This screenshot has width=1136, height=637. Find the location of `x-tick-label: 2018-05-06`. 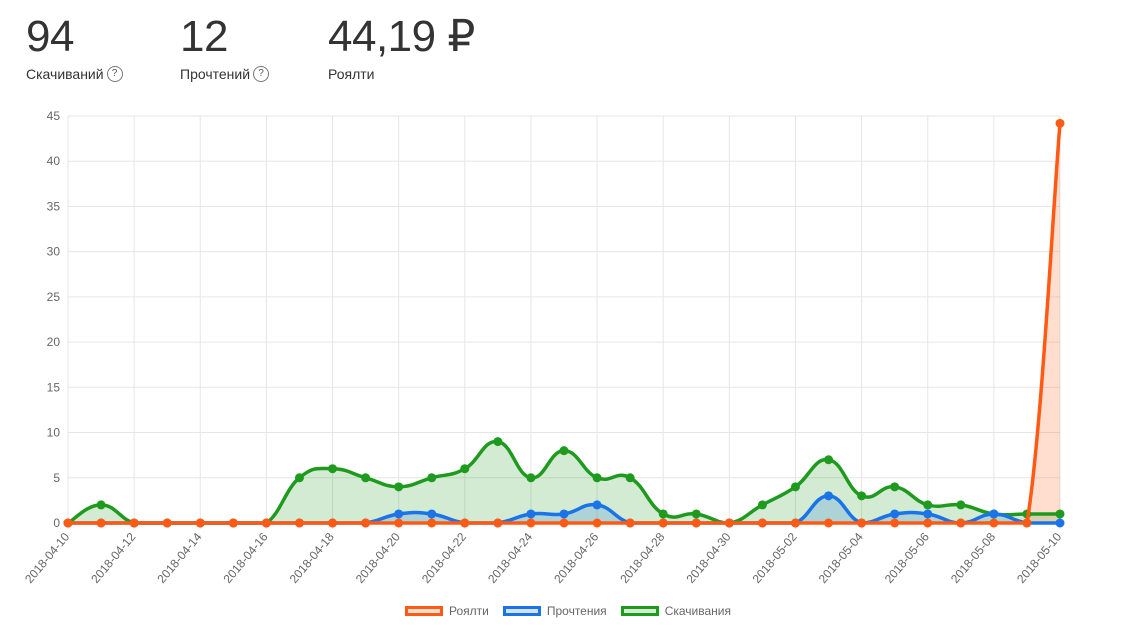

x-tick-label: 2018-05-06 is located at coordinates (907, 558).